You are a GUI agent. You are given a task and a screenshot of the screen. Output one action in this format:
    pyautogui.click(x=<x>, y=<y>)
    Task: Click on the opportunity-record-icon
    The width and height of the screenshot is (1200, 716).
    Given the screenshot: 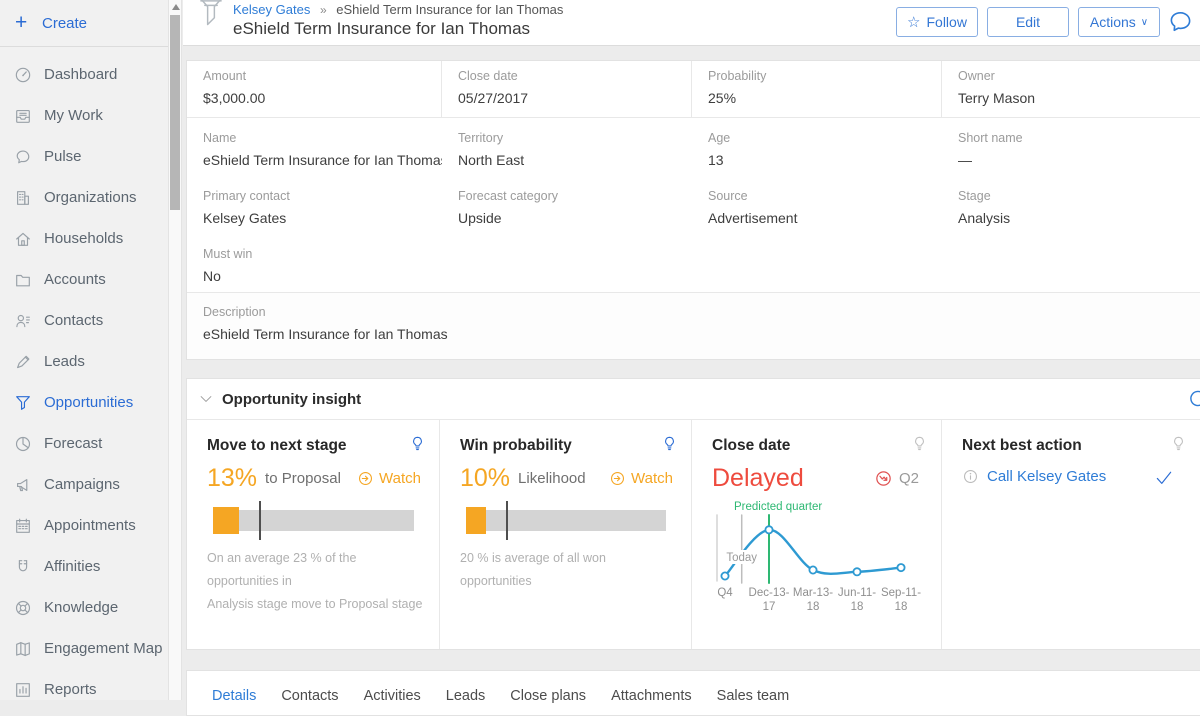 What is the action you would take?
    pyautogui.click(x=211, y=17)
    